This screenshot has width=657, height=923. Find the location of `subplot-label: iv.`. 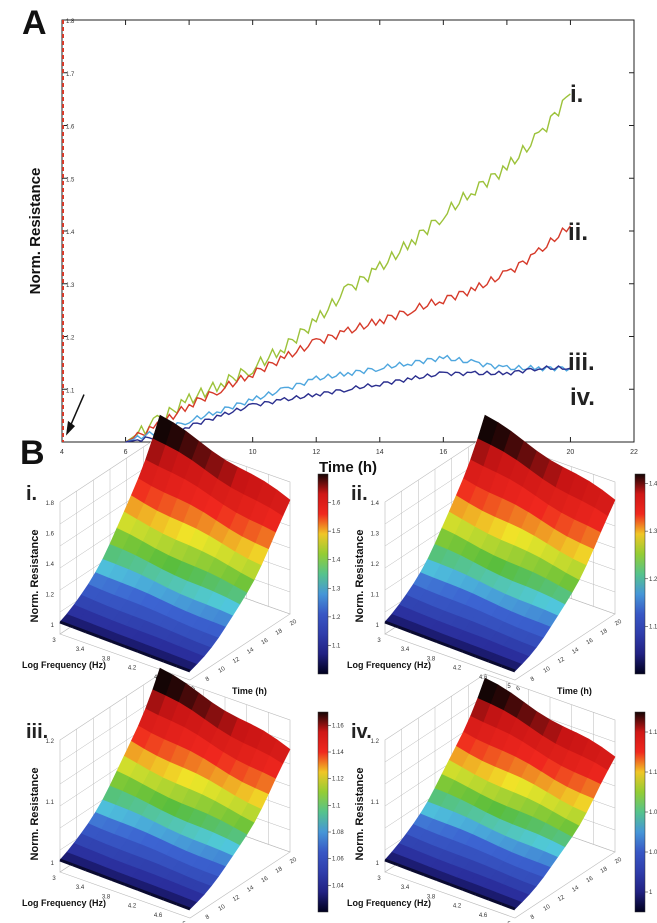

subplot-label: iv. is located at coordinates (361, 732).